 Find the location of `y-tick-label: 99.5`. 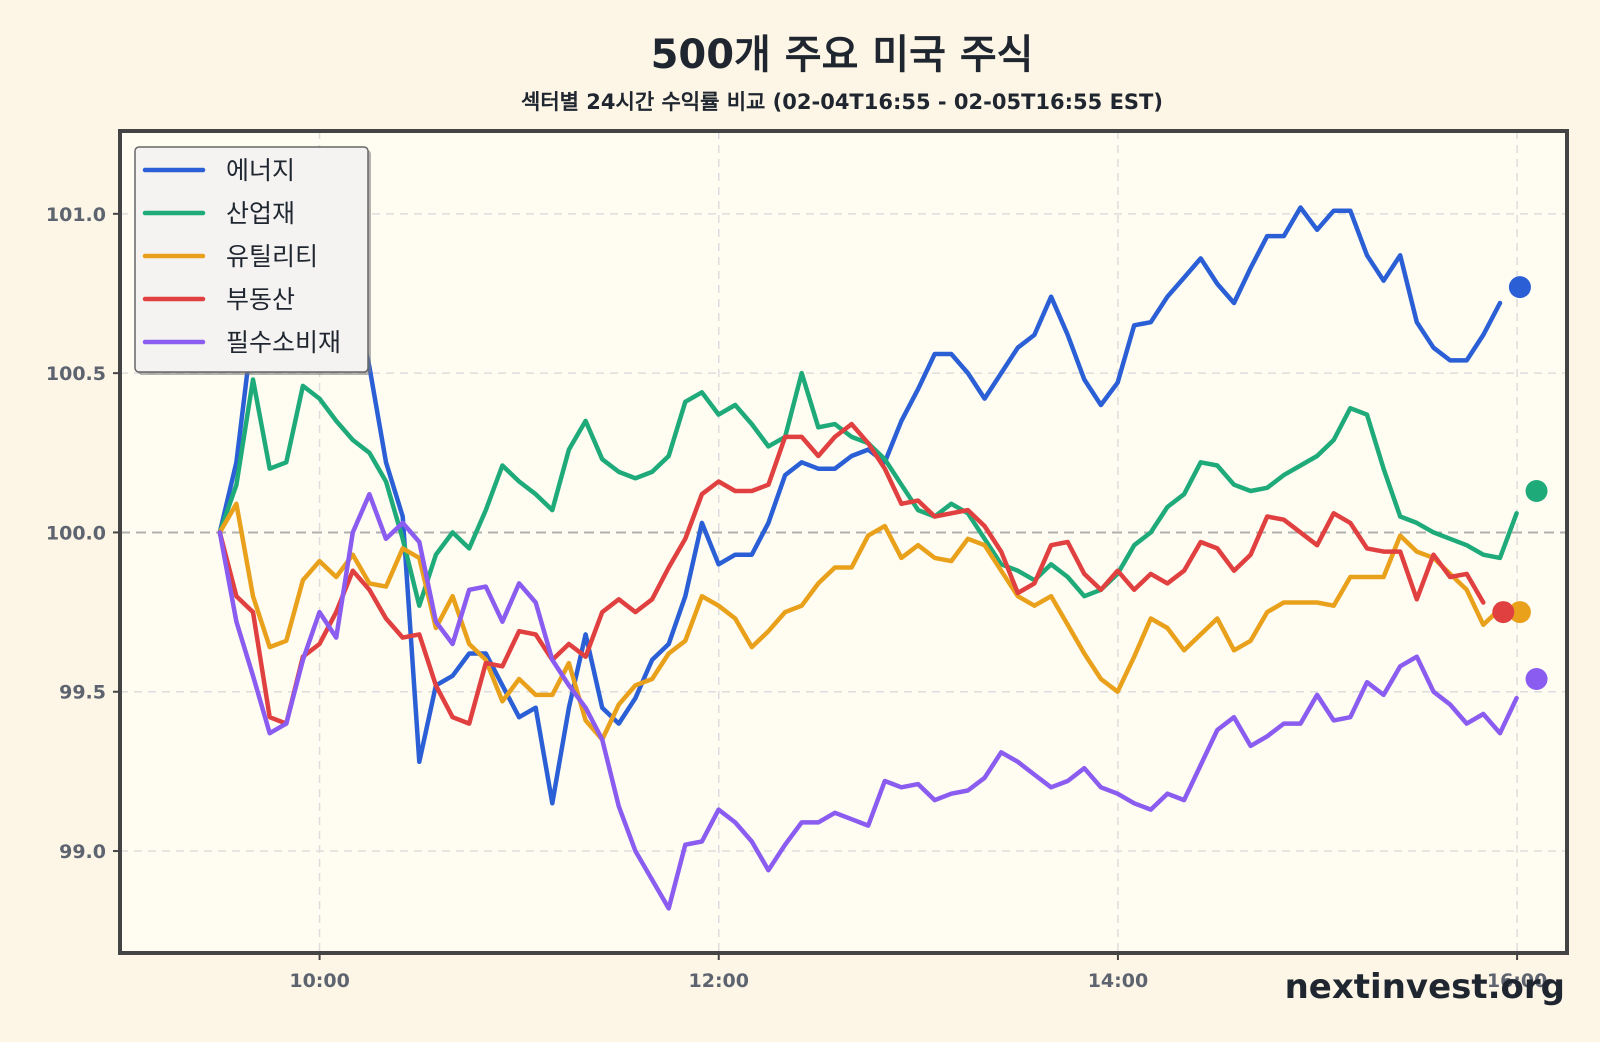

y-tick-label: 99.5 is located at coordinates (82, 693).